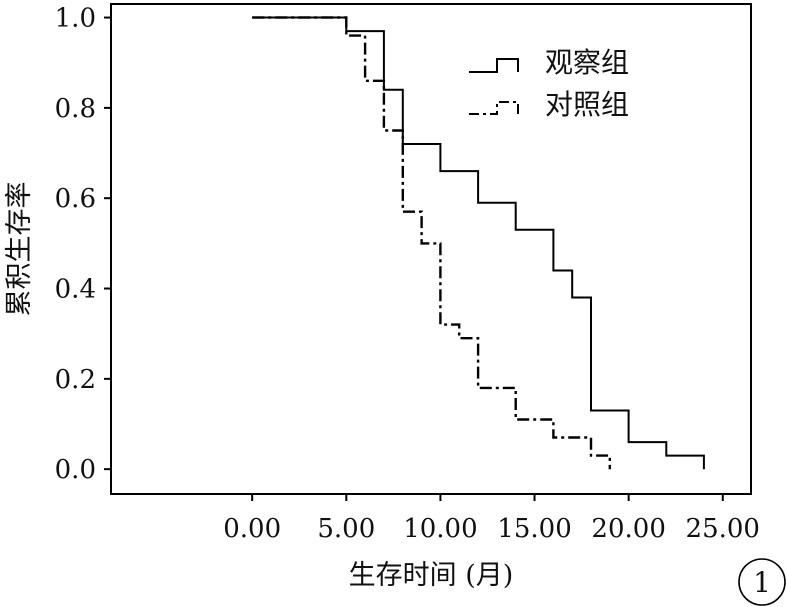  What do you see at coordinates (19, 249) in the screenshot?
I see `y-axis-label: 累积生存率` at bounding box center [19, 249].